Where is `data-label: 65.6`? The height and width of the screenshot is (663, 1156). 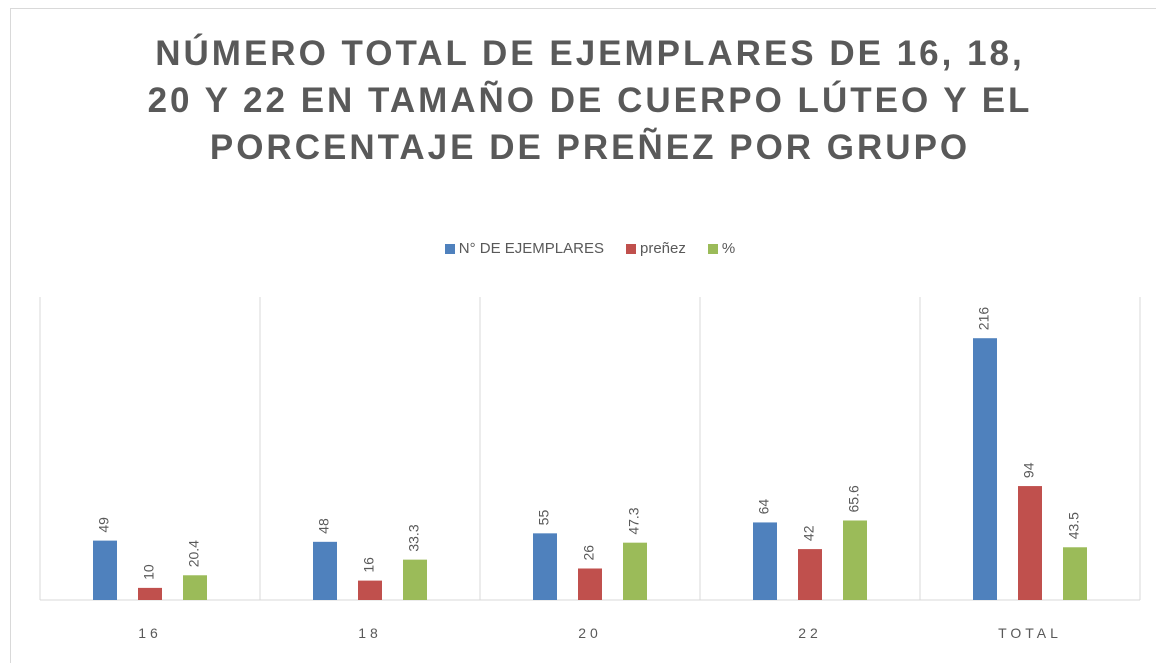
data-label: 65.6 is located at coordinates (854, 498).